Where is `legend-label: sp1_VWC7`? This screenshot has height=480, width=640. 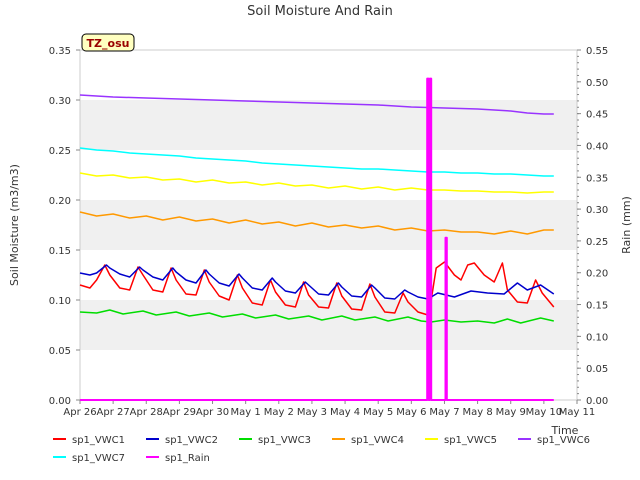 legend-label: sp1_VWC7 is located at coordinates (98, 458).